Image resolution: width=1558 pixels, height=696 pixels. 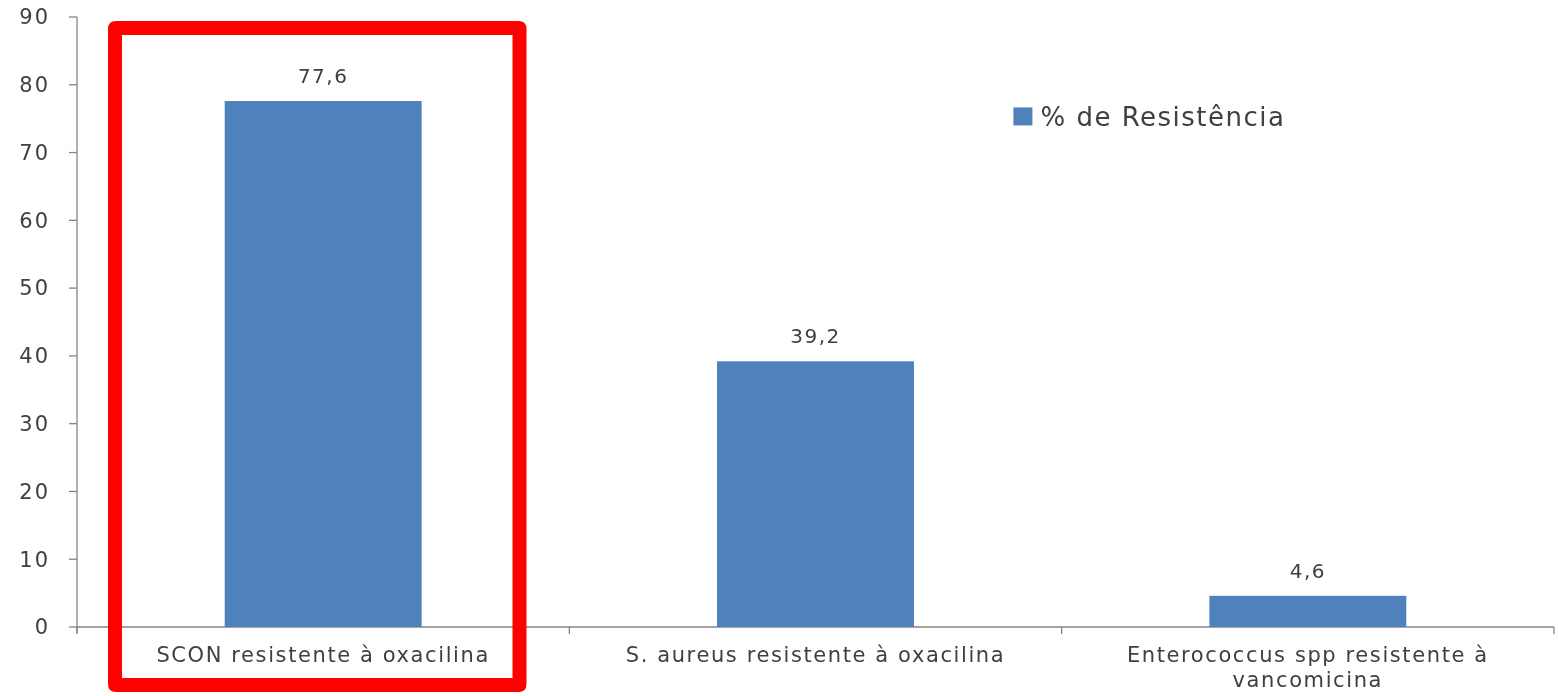 What do you see at coordinates (34, 559) in the screenshot?
I see `y-tick-label: 10` at bounding box center [34, 559].